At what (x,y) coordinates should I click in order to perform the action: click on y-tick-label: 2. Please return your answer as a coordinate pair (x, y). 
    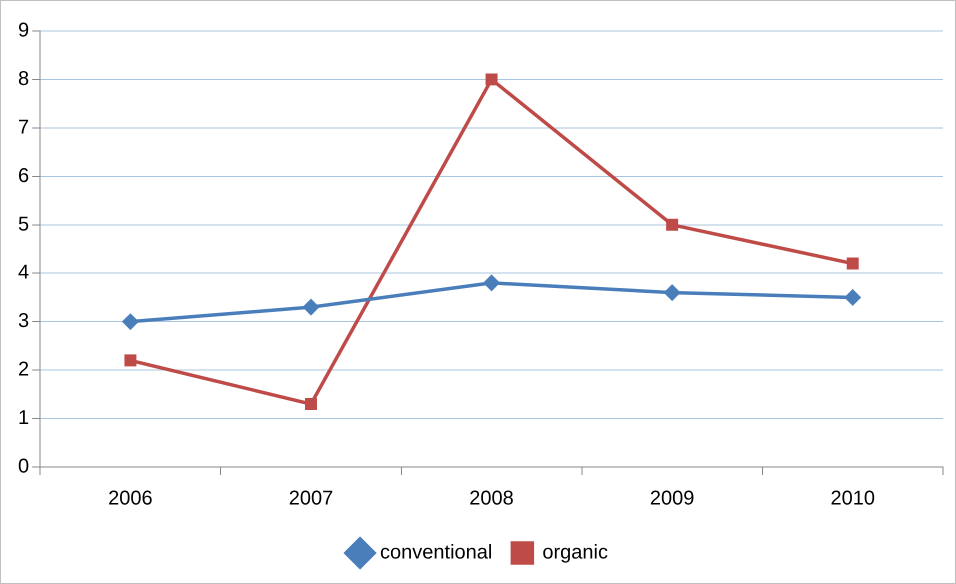
    Looking at the image, I should click on (24, 369).